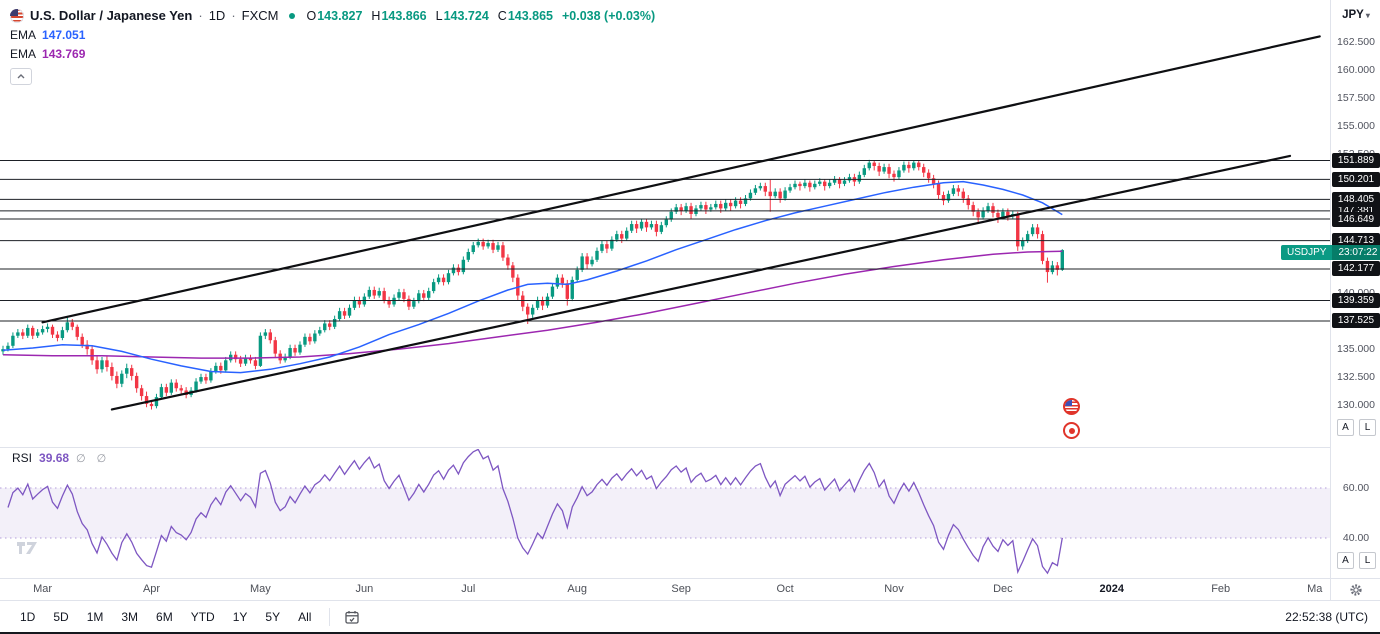  Describe the element at coordinates (1326, 616) in the screenshot. I see `utc-clock: 22:52:38 (UTC)` at that location.